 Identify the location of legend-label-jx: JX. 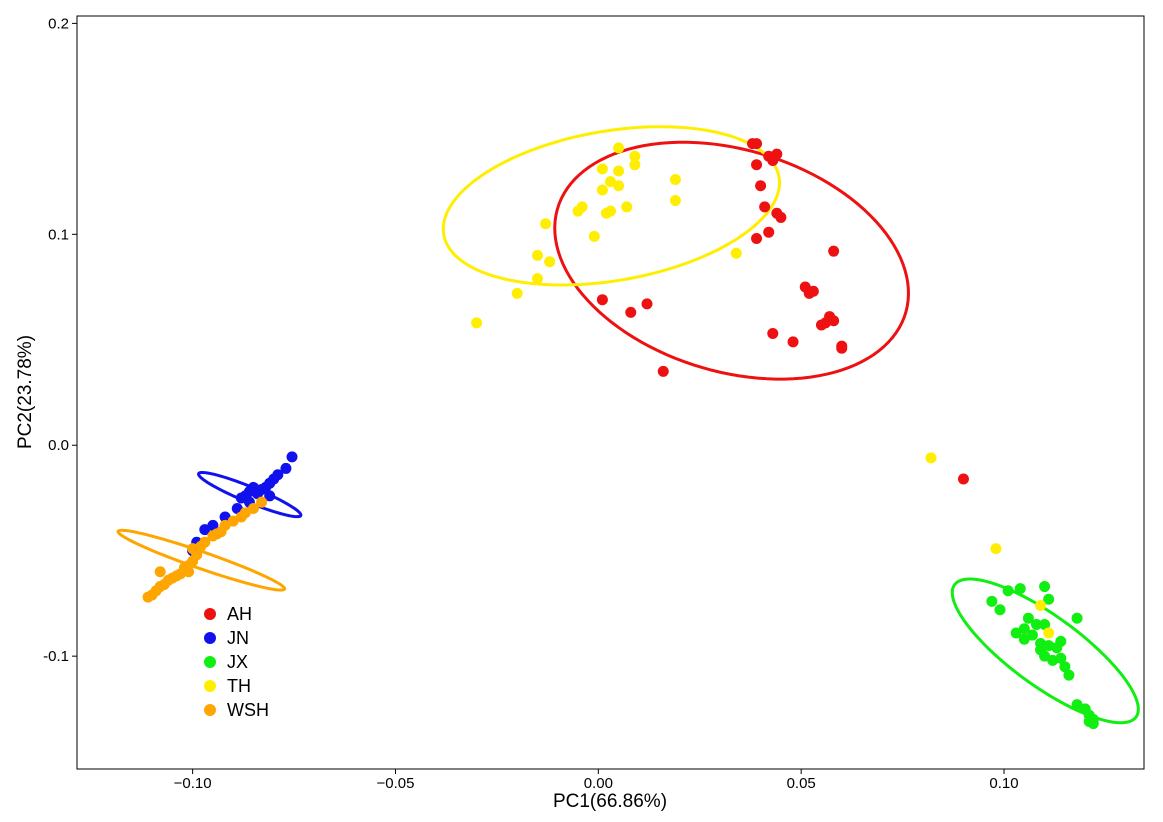
(237, 662).